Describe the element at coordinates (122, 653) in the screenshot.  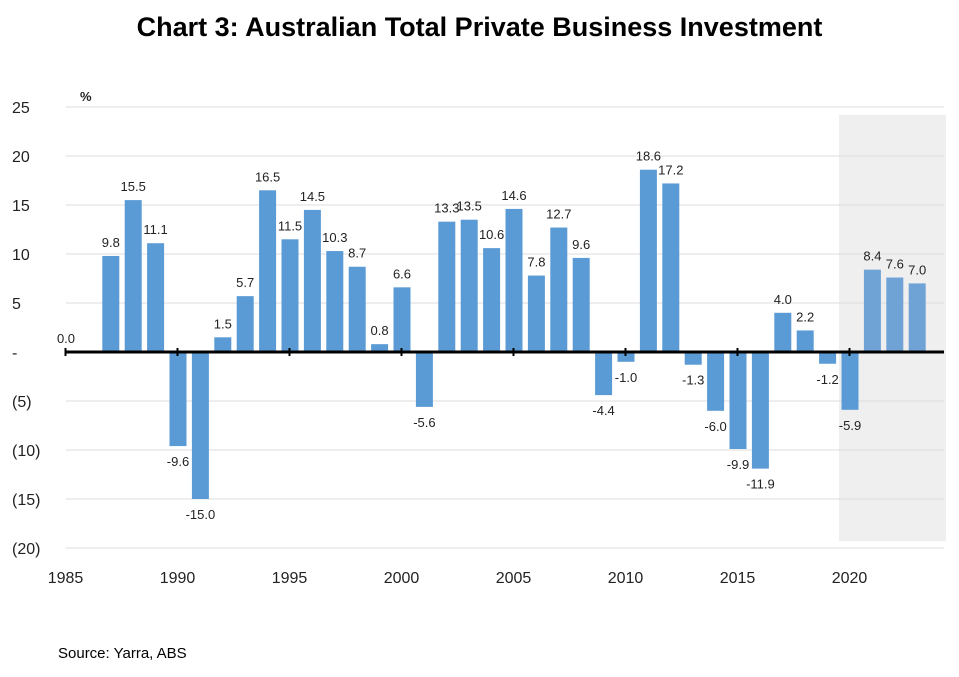
I see `source-note: Source: Yarra, ABS` at that location.